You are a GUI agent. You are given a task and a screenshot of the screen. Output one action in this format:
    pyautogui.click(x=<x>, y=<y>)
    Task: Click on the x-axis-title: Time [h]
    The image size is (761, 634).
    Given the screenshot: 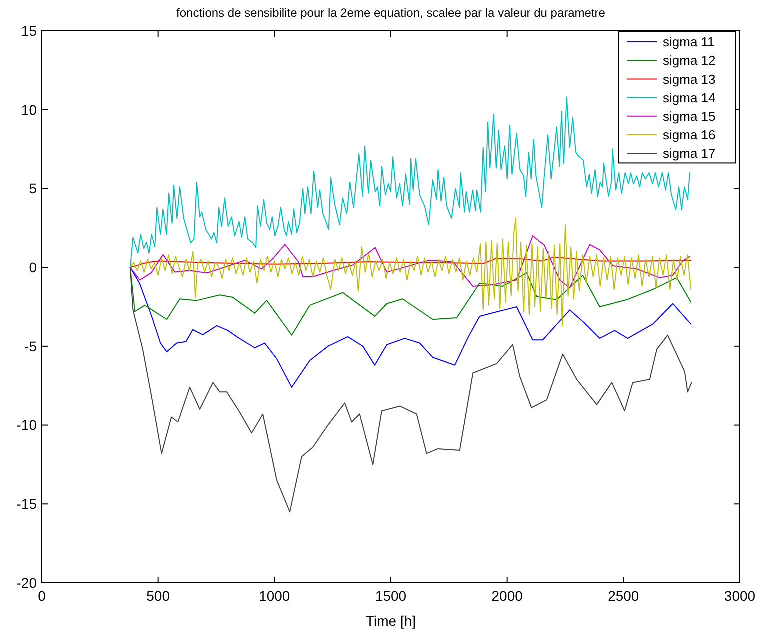 What is the action you would take?
    pyautogui.click(x=391, y=621)
    